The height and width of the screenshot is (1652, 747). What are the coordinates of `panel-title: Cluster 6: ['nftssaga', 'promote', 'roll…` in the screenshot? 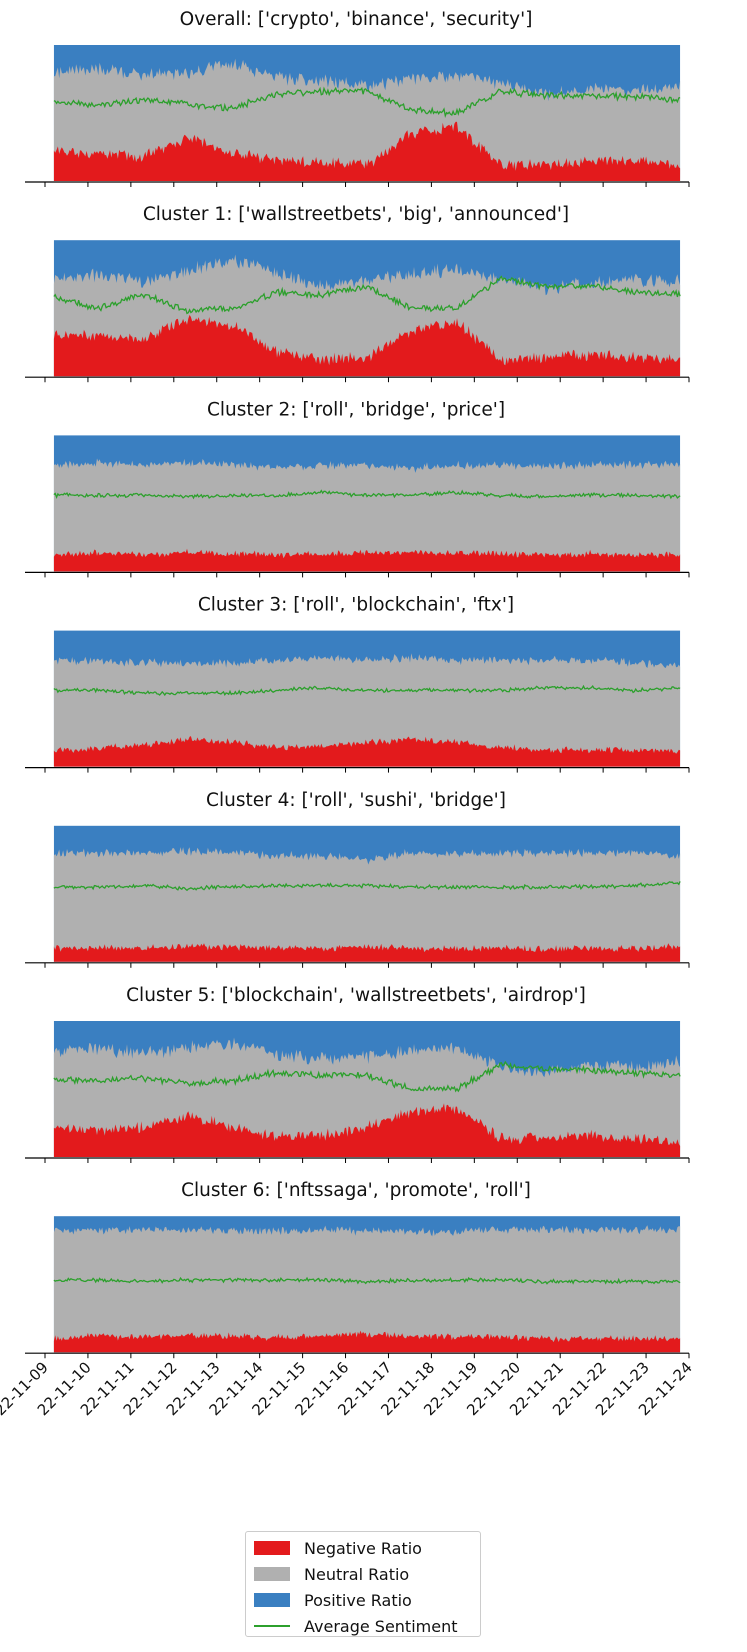 It's located at (356, 1190).